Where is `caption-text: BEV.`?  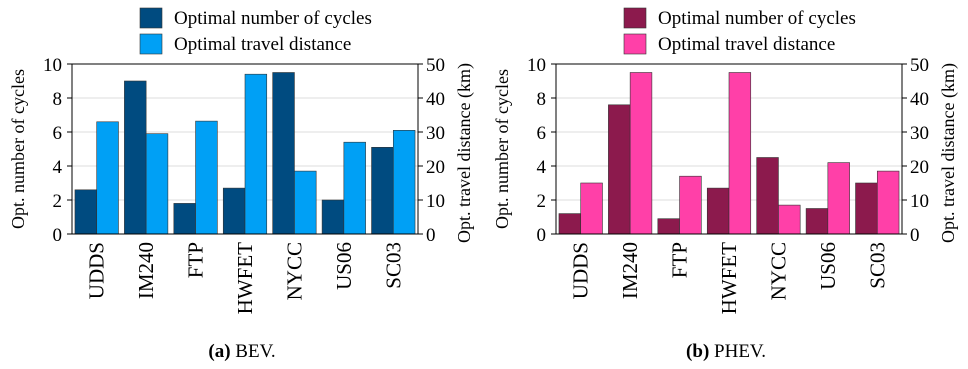 caption-text: BEV. is located at coordinates (255, 351).